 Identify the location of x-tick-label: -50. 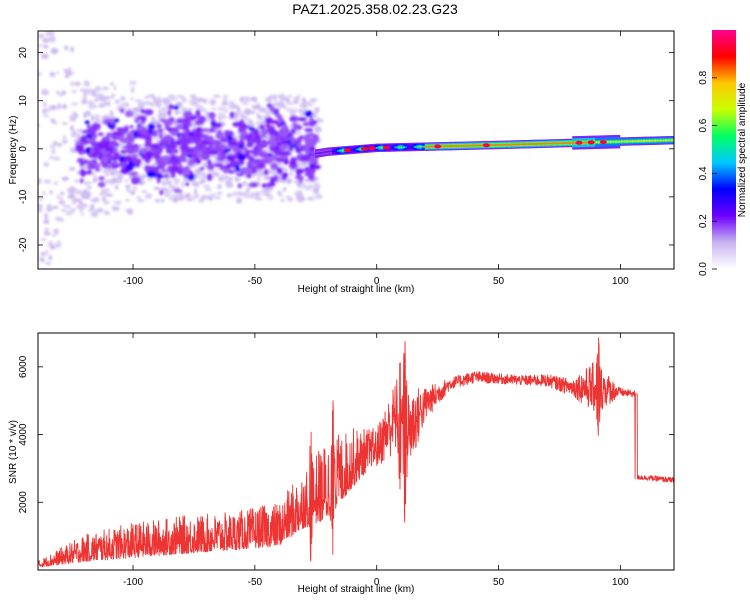
(255, 582).